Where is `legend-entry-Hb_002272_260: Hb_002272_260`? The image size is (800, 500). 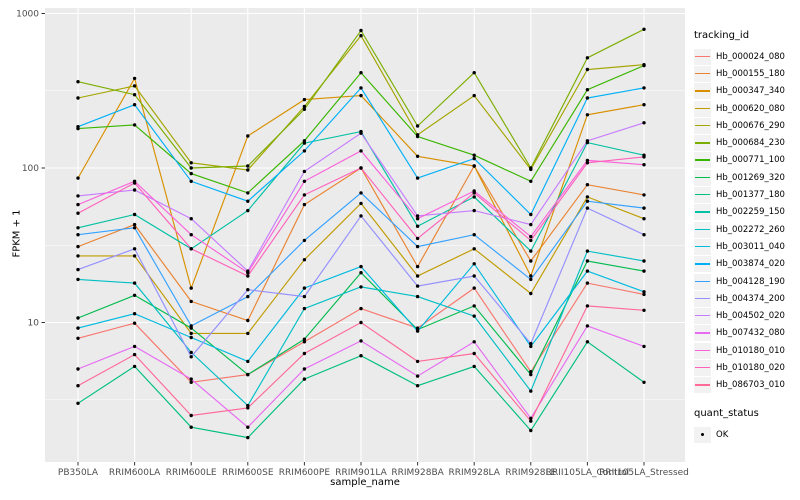 legend-entry-Hb_002272_260: Hb_002272_260 is located at coordinates (747, 229).